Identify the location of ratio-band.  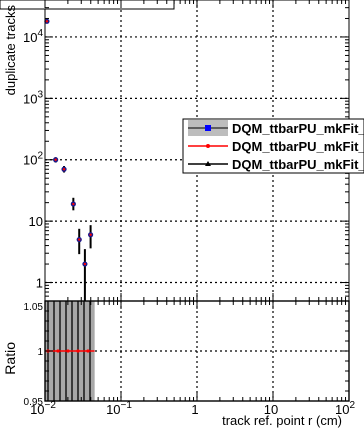
(70, 351).